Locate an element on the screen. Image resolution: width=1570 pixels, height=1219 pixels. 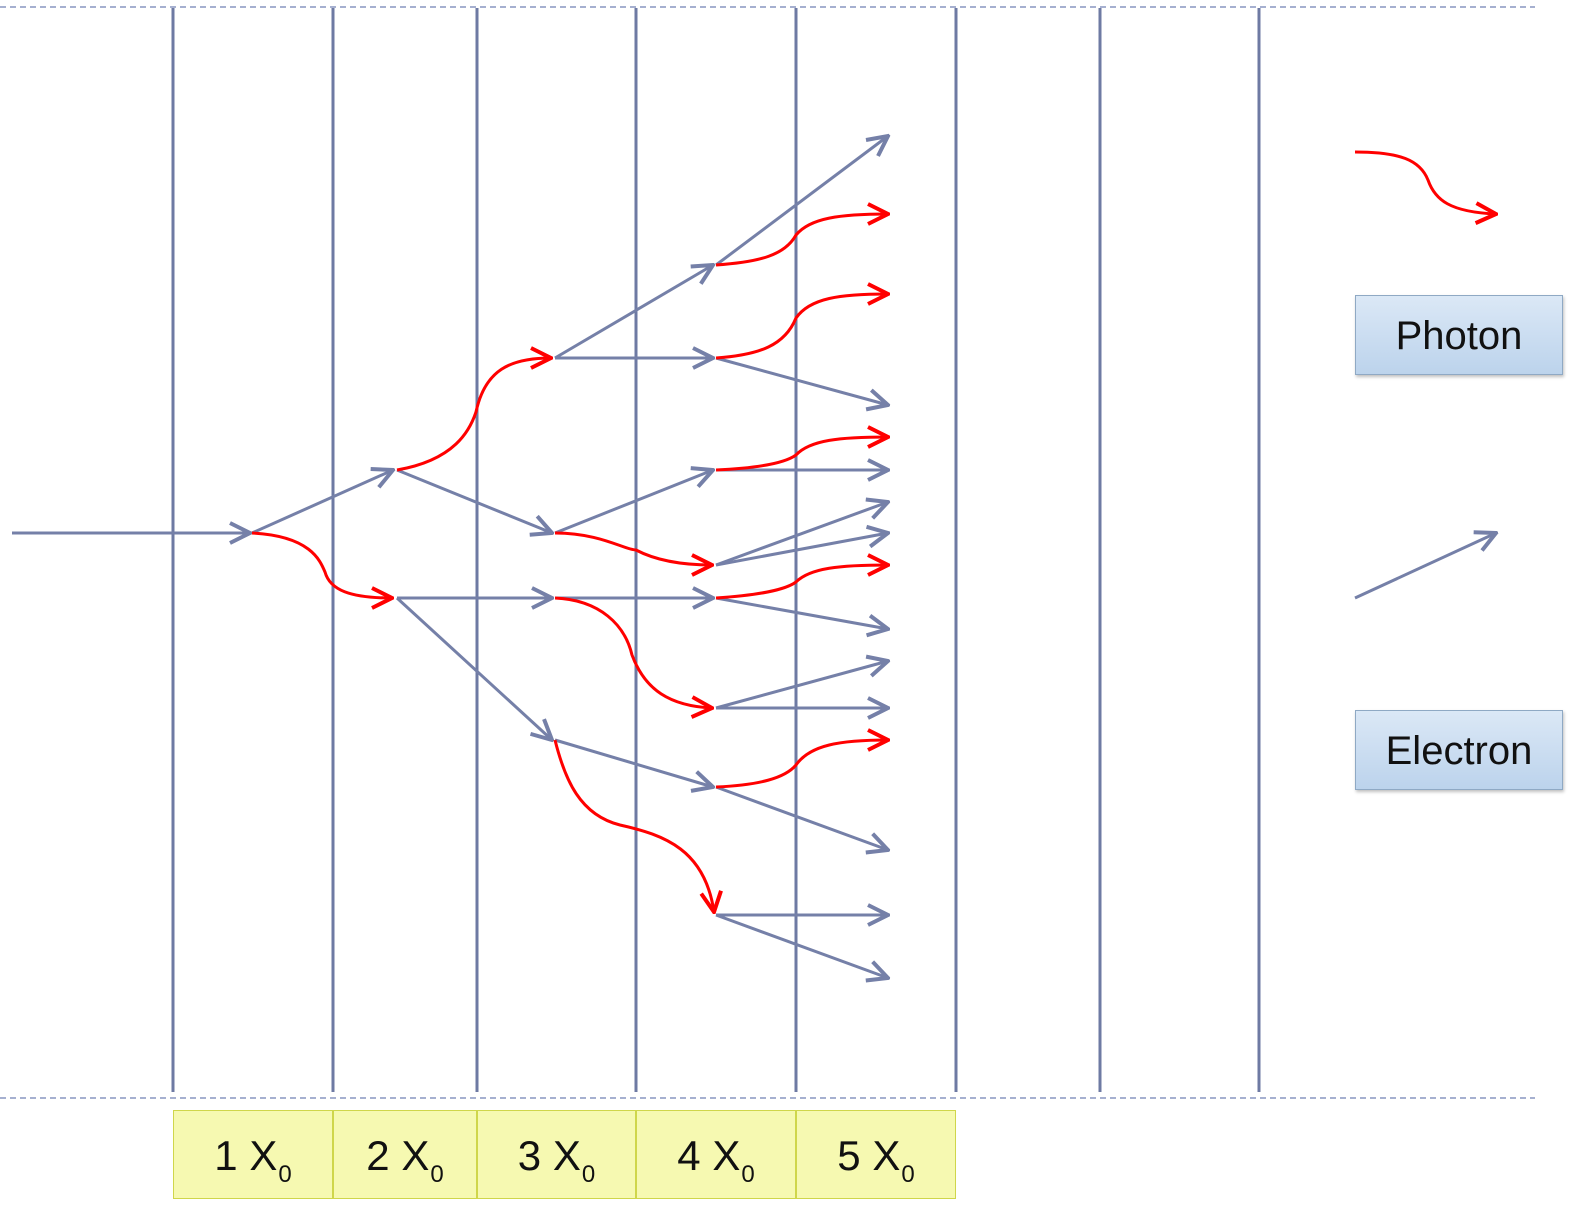
depth-cell-2: 2 X0 is located at coordinates (405, 1154).